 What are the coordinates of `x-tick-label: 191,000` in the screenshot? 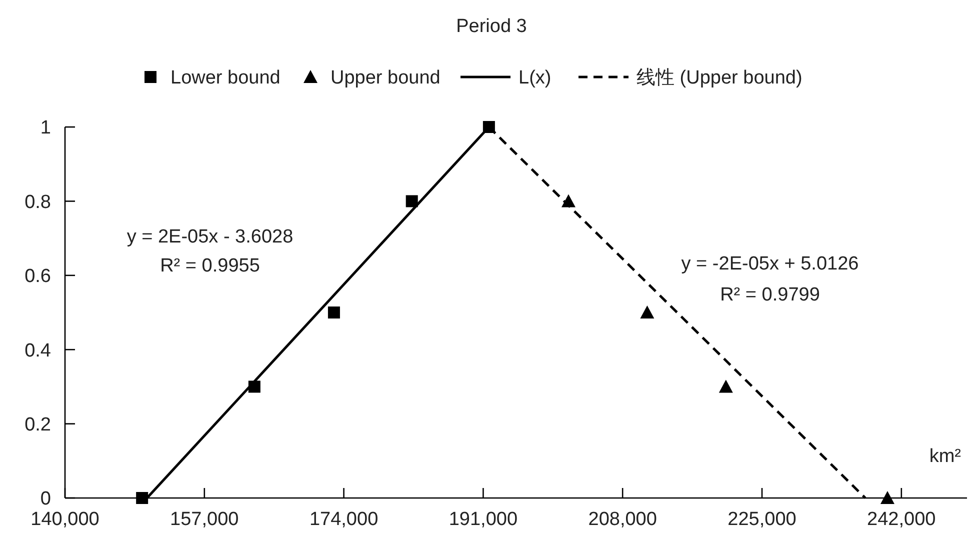 It's located at (483, 519).